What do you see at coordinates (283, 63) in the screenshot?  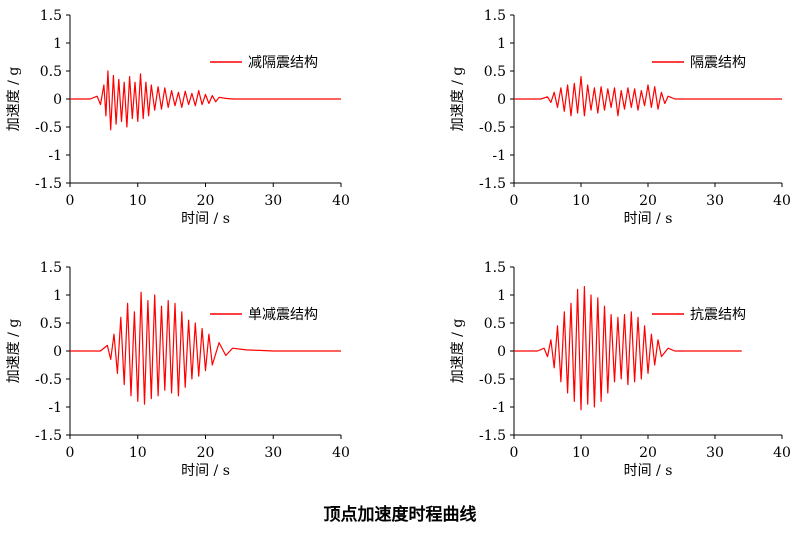 I see `legend-label: 减隔震结构` at bounding box center [283, 63].